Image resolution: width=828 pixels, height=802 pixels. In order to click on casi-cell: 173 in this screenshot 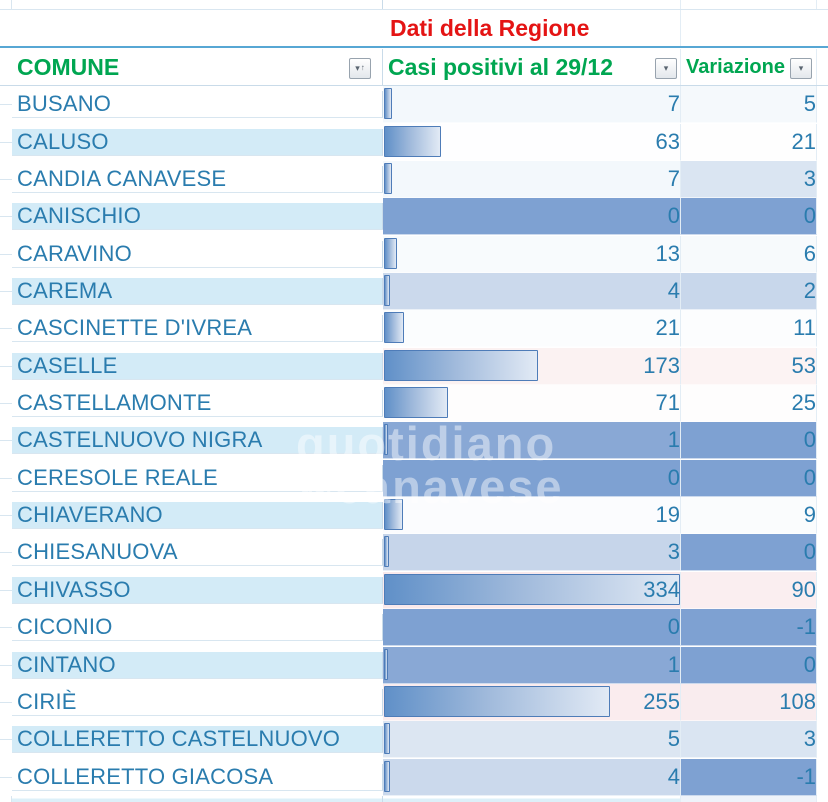, I will do `click(532, 366)`.